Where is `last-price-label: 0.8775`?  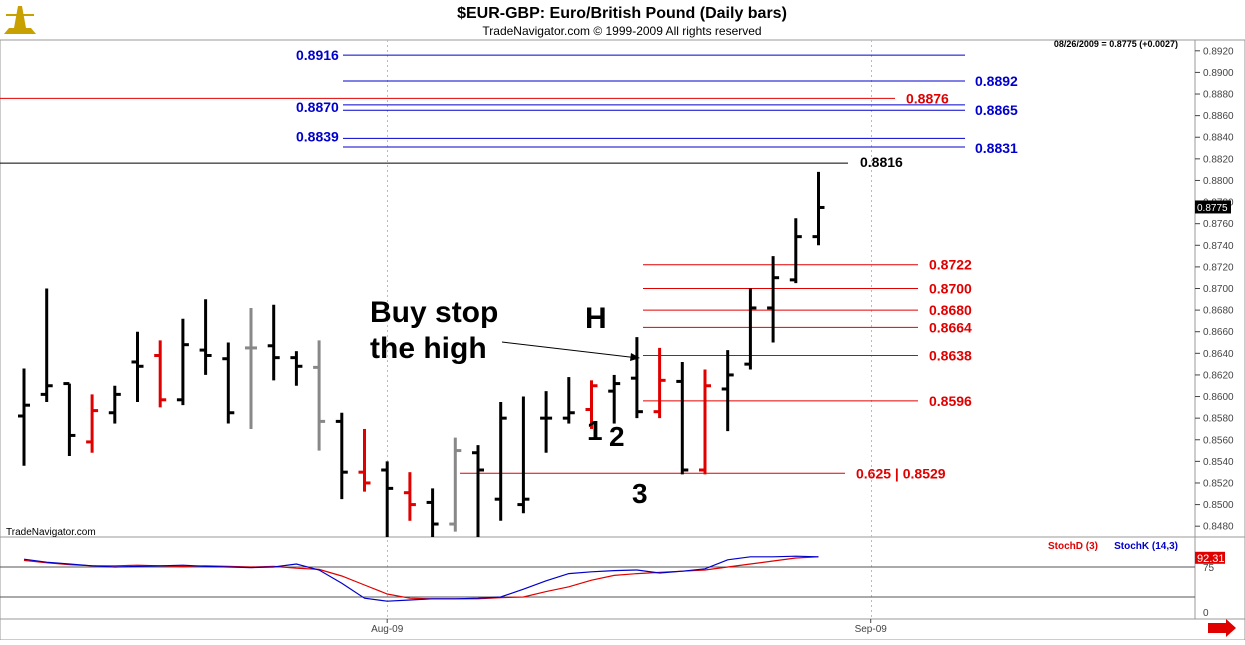 last-price-label: 0.8775 is located at coordinates (1212, 208).